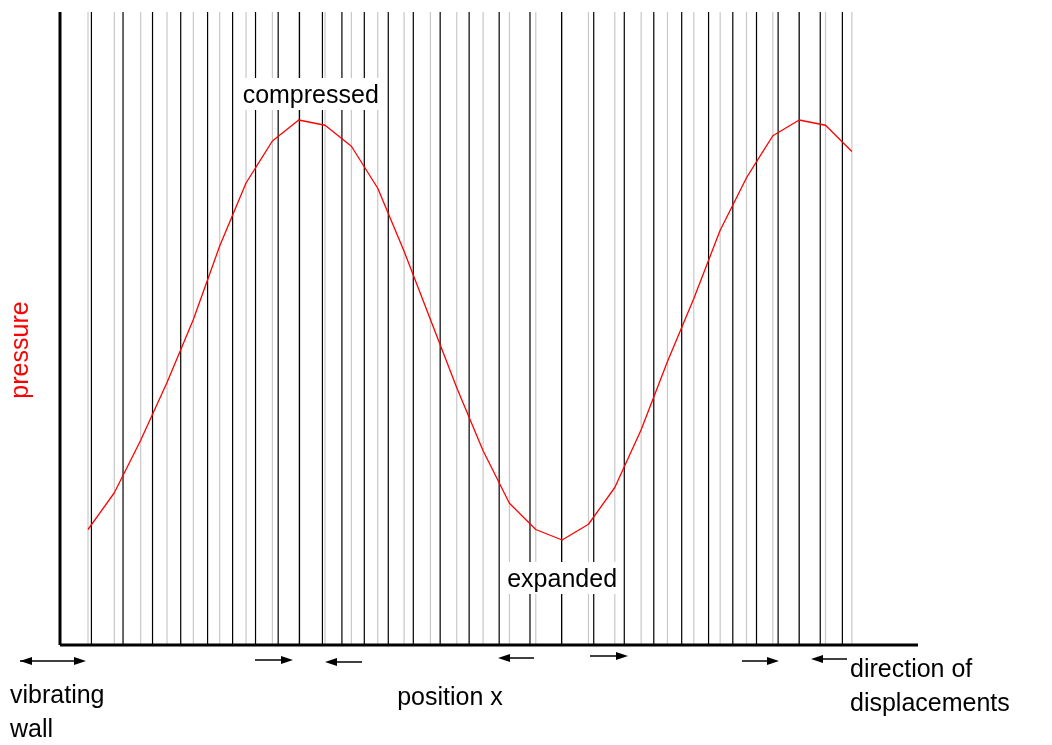 This screenshot has height=745, width=1052. Describe the element at coordinates (562, 578) in the screenshot. I see `annotation: expanded` at that location.